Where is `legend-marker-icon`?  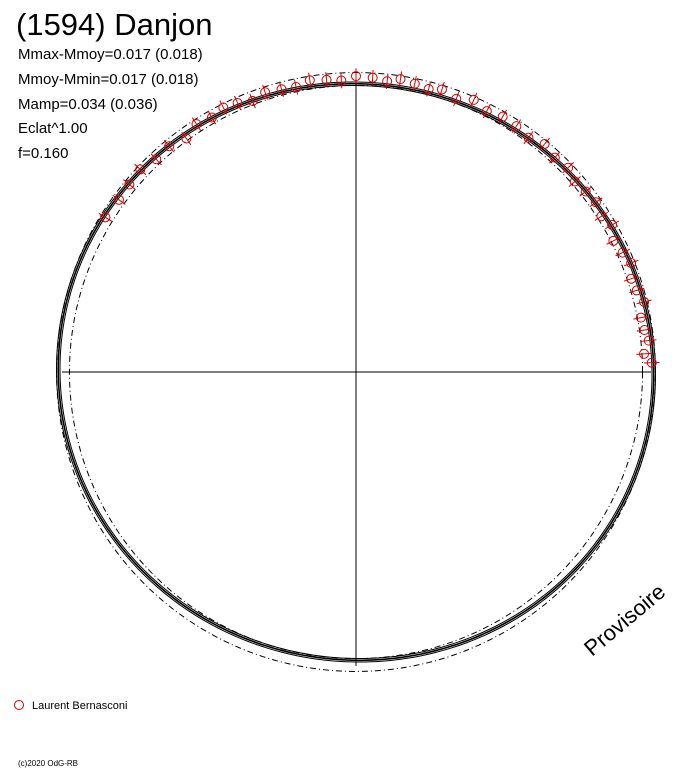 legend-marker-icon is located at coordinates (19, 705).